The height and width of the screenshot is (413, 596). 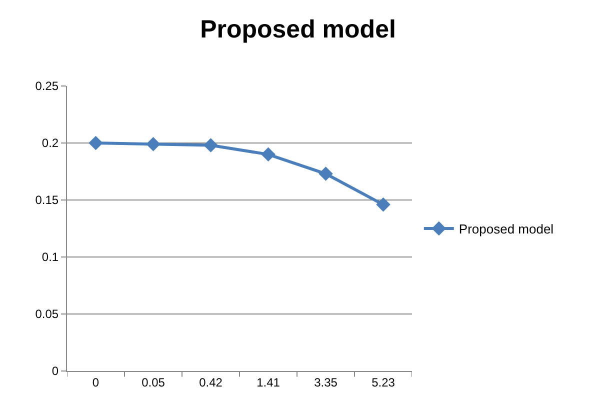 I want to click on y-tick-label: 0, so click(x=55, y=371).